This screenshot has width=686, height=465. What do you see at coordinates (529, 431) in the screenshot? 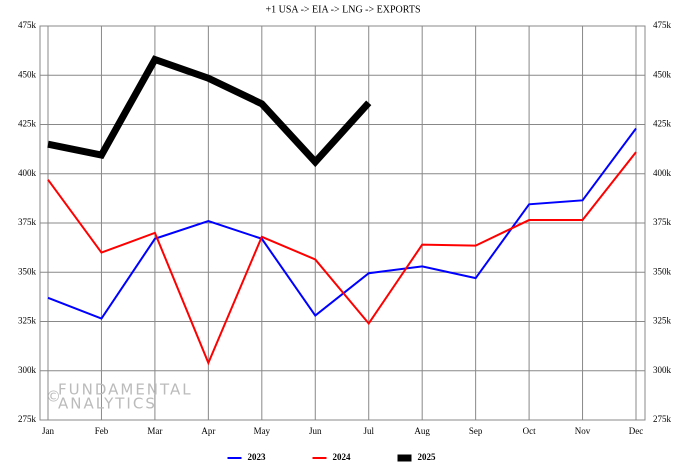
I see `x-tick-label: Oct` at bounding box center [529, 431].